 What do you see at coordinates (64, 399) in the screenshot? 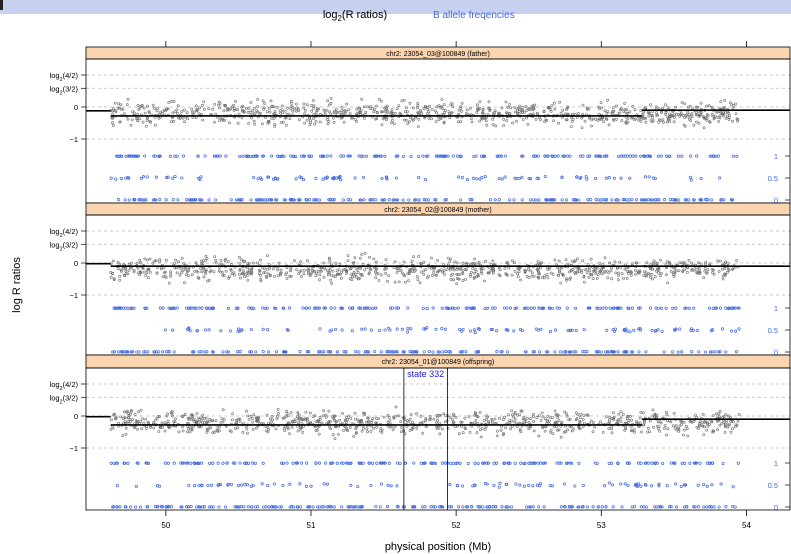
I see `y-tick-label: log2(3/2)` at bounding box center [64, 399].